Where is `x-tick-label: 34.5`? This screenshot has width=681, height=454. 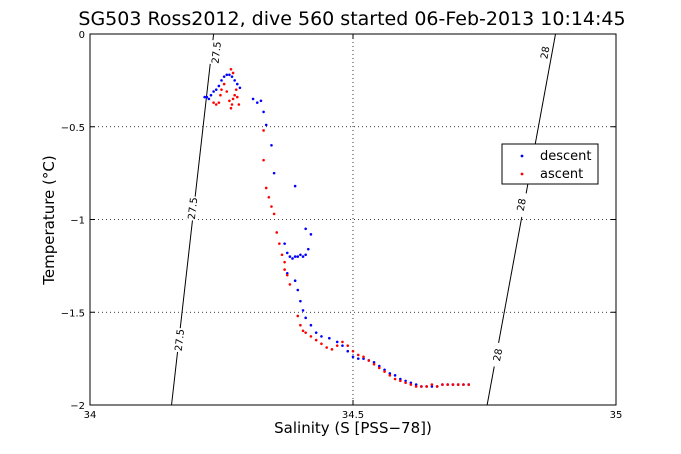 x-tick-label: 34.5 is located at coordinates (353, 415).